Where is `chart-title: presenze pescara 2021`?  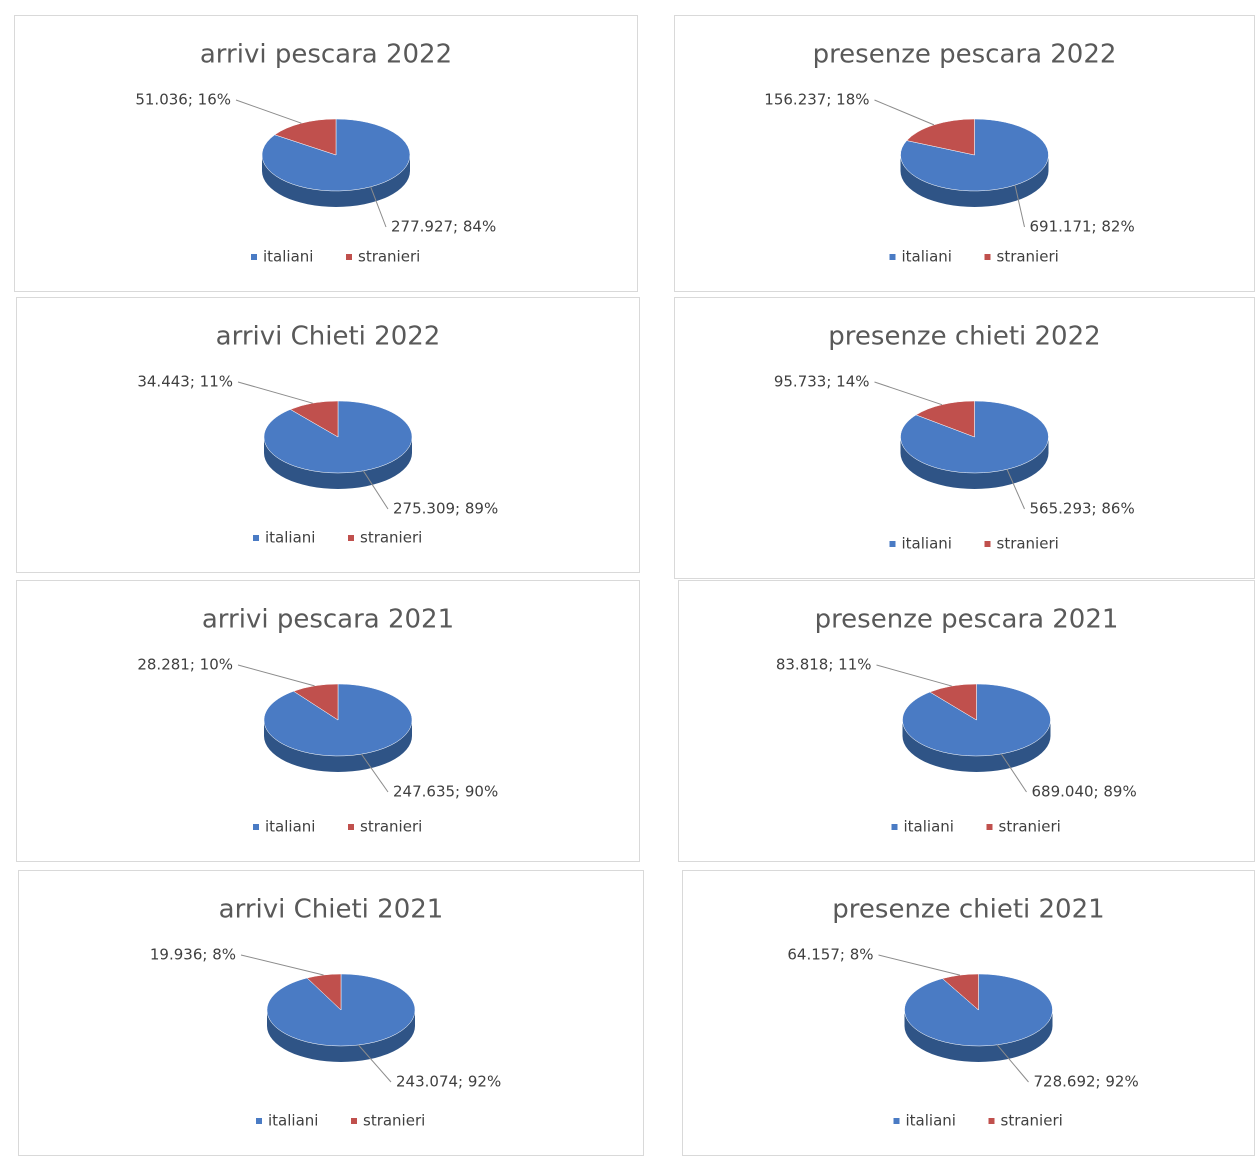 chart-title: presenze pescara 2021 is located at coordinates (967, 620).